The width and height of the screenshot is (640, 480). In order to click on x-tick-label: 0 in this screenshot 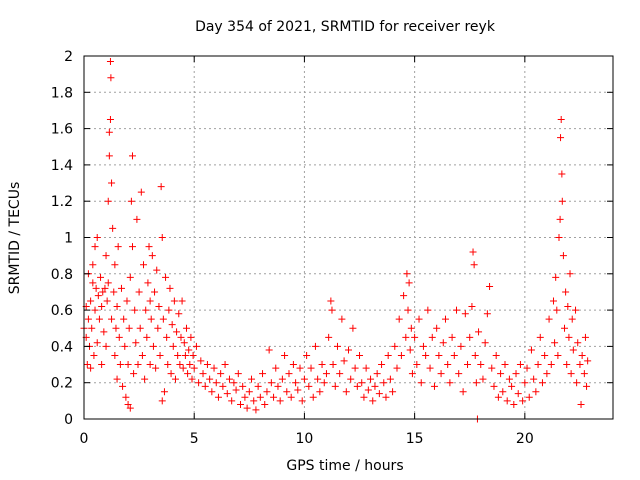, I will do `click(84, 439)`.